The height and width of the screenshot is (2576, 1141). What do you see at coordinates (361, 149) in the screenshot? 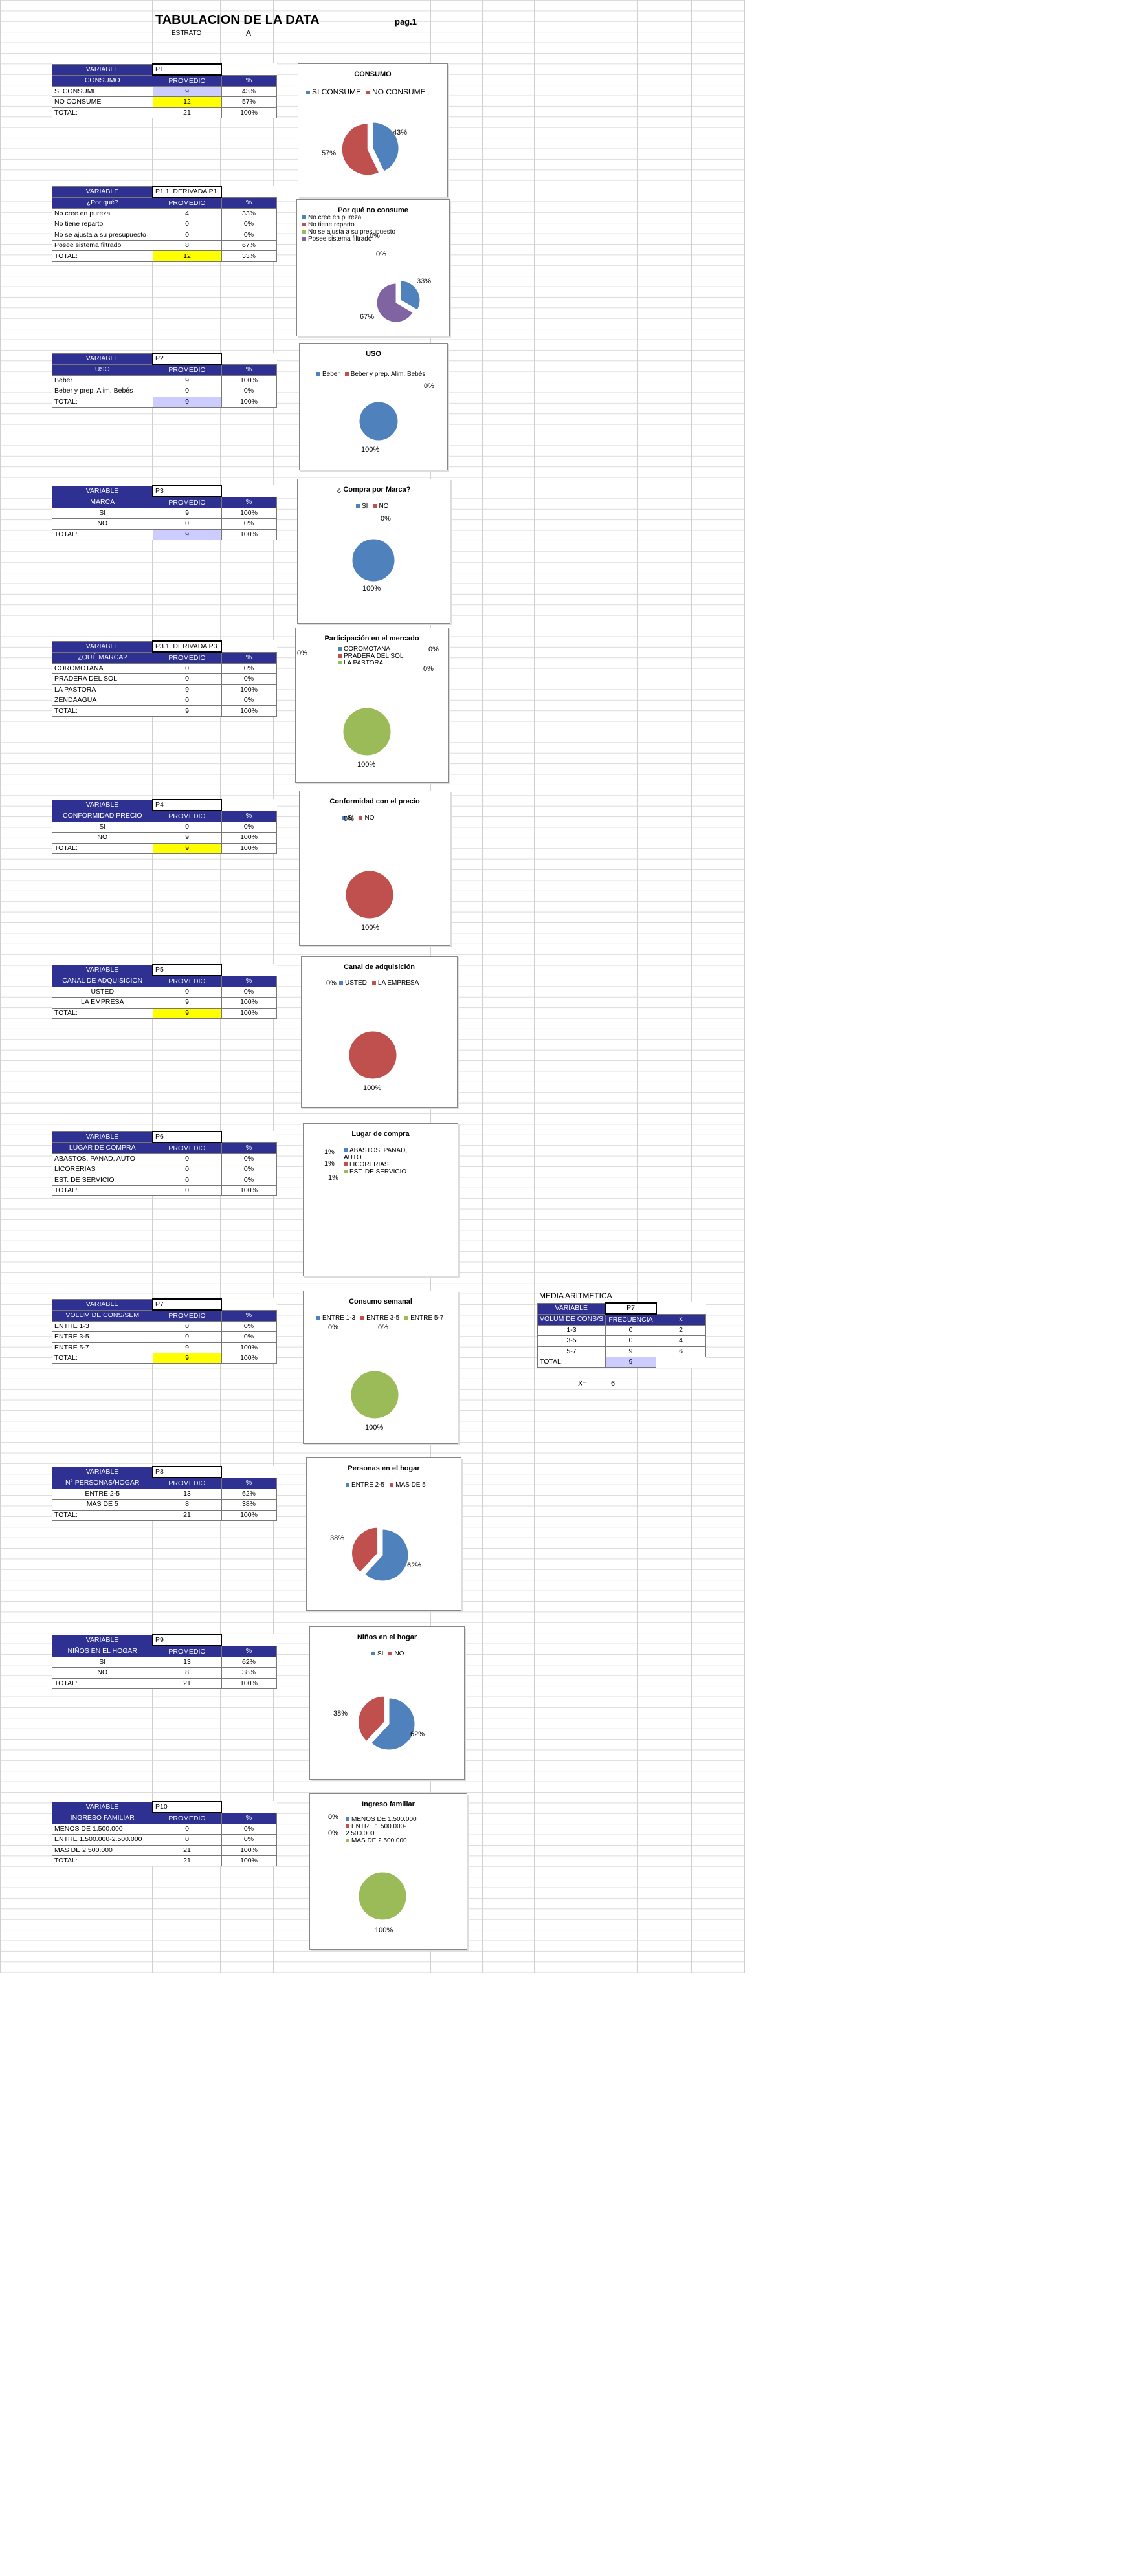
I see `pie-slice-no-consume` at bounding box center [361, 149].